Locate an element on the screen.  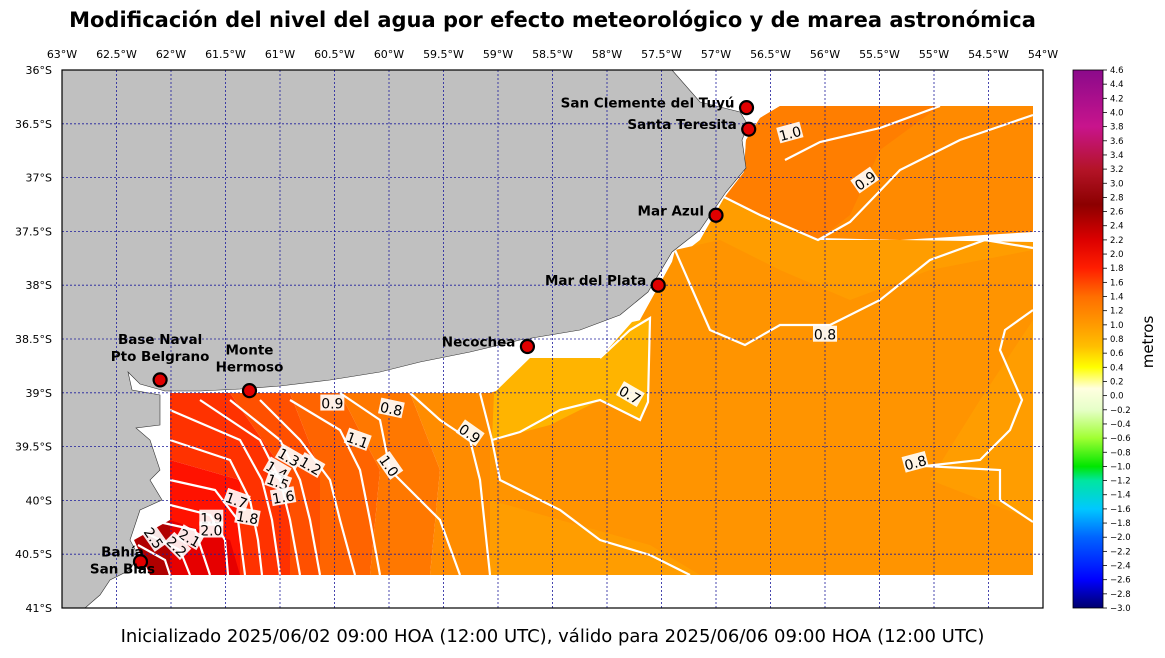
colorbar-tick-label: 0.6 is located at coordinates (1117, 354).